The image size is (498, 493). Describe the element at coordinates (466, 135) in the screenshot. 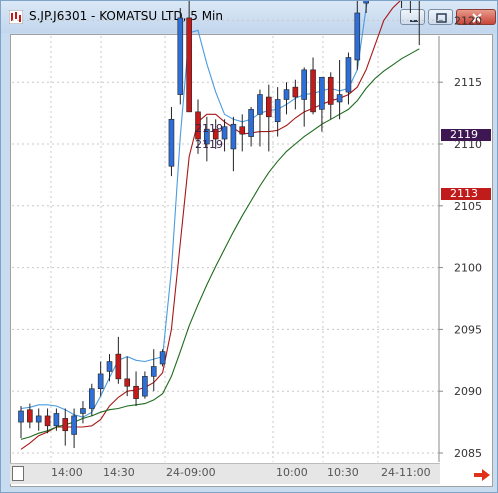

I see `last-price-tag: 2119` at that location.